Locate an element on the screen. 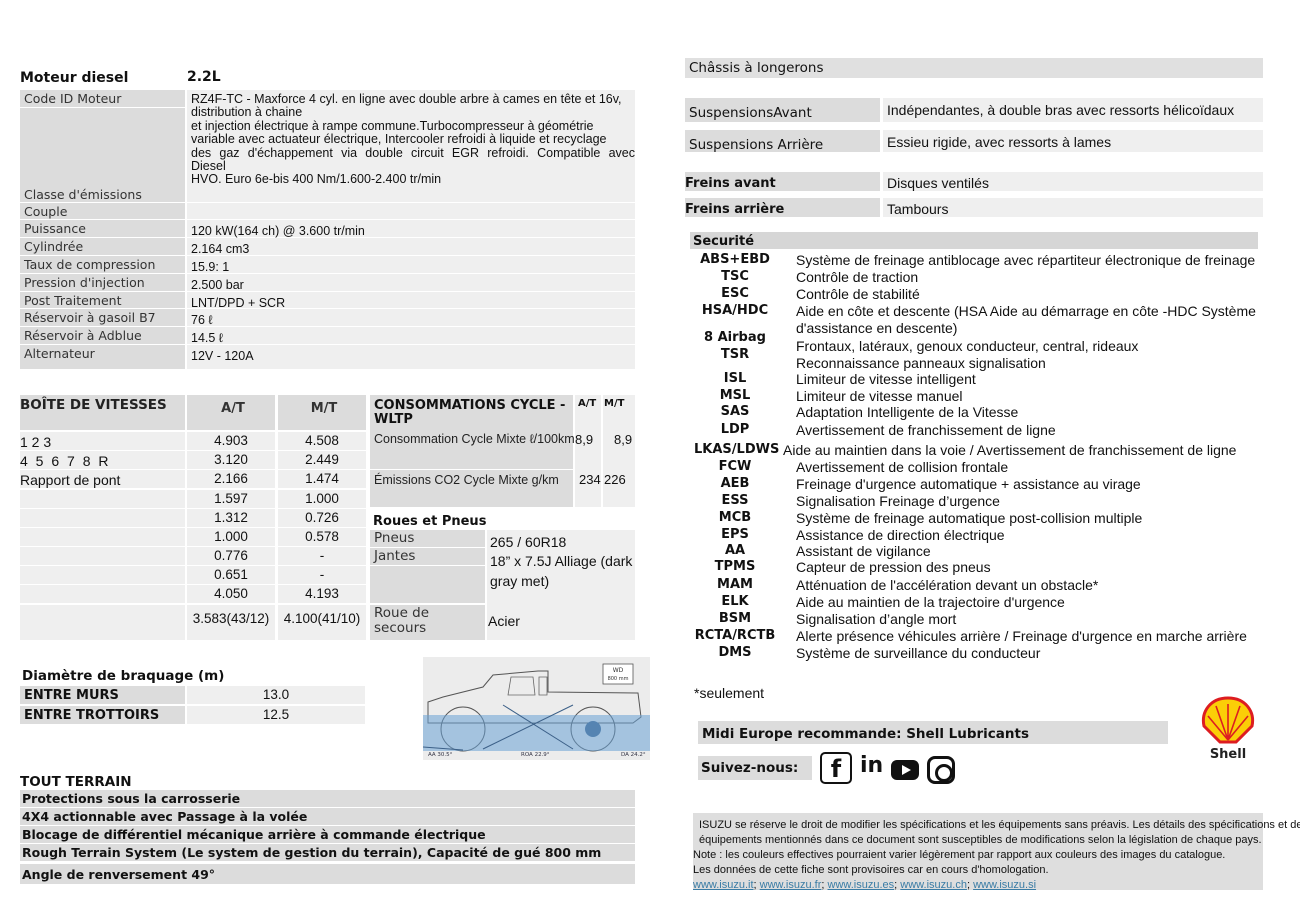 The height and width of the screenshot is (918, 1300). wheels-row-label: Pneus is located at coordinates (427, 538).